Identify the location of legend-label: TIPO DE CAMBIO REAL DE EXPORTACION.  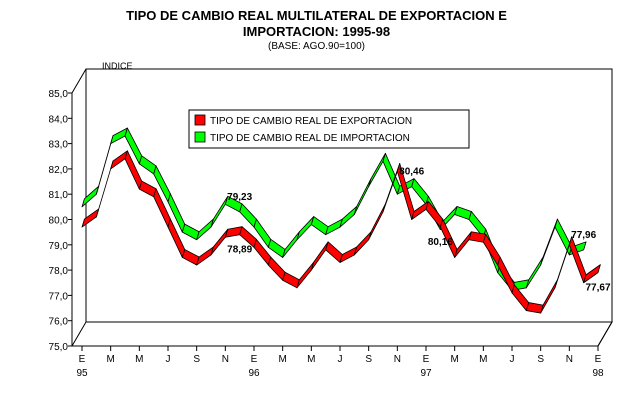
(311, 121).